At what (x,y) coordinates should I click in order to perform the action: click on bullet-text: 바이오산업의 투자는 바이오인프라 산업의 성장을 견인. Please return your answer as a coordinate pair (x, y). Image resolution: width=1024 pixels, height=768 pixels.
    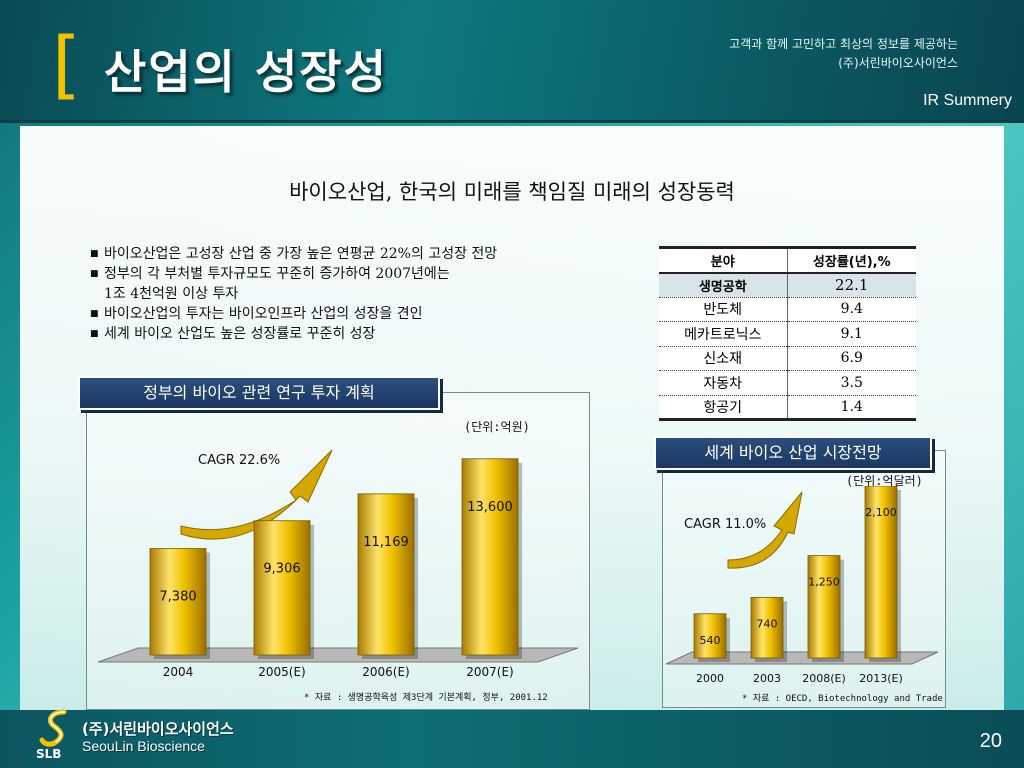
    Looking at the image, I should click on (263, 314).